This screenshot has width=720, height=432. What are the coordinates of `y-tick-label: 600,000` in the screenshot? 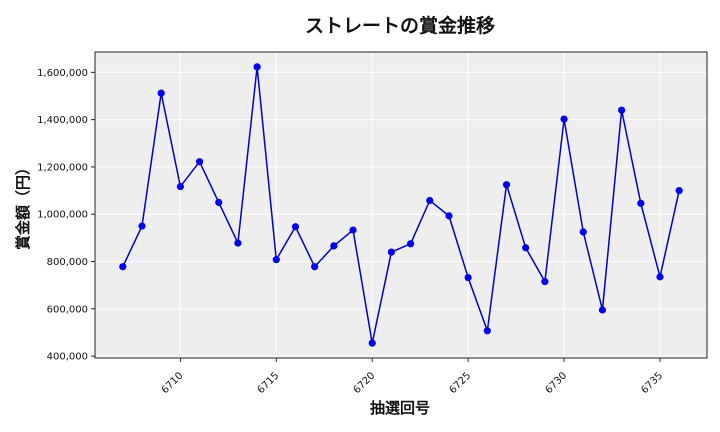 It's located at (67, 309).